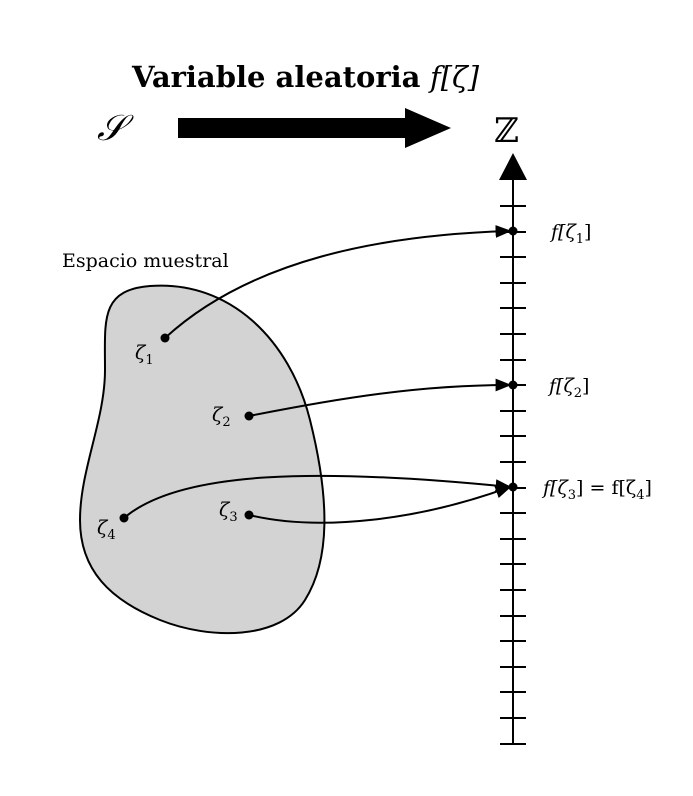  I want to click on sample-point-label-1: ζ1, so click(144, 355).